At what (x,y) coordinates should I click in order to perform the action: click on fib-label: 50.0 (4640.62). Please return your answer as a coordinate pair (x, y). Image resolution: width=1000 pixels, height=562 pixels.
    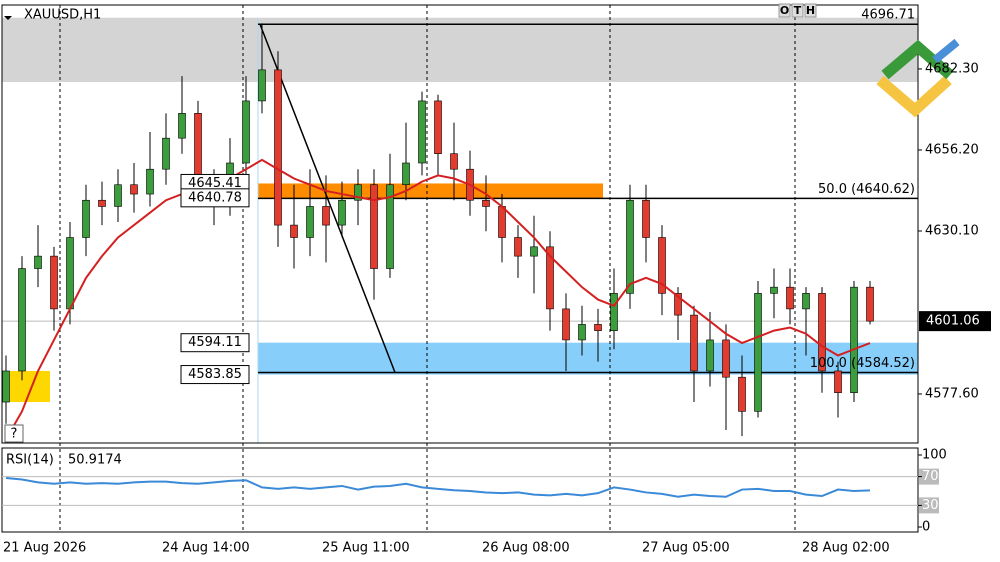
    Looking at the image, I should click on (866, 189).